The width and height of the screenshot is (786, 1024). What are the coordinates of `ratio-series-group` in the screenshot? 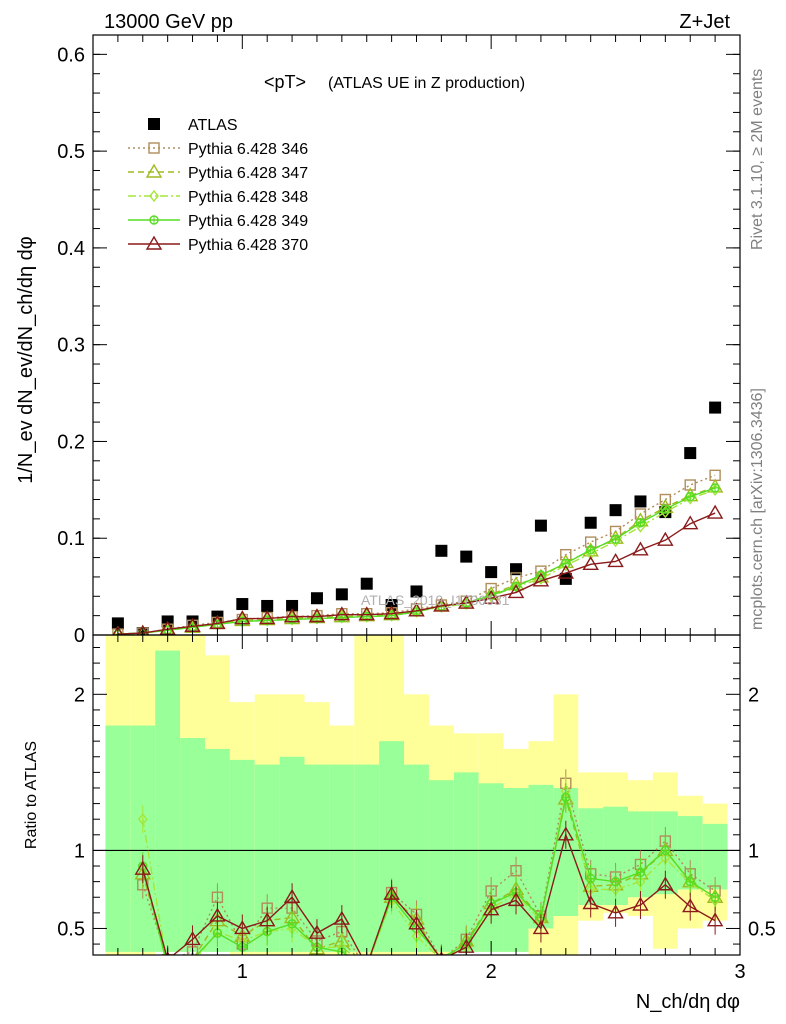 It's located at (429, 862).